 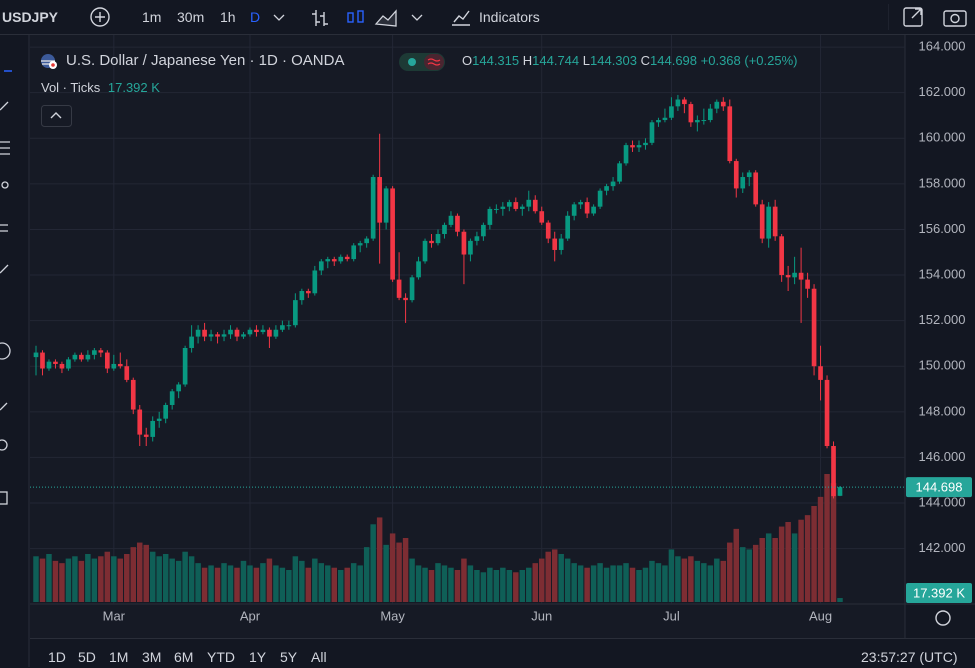 I want to click on range-button: 6M, so click(x=184, y=657).